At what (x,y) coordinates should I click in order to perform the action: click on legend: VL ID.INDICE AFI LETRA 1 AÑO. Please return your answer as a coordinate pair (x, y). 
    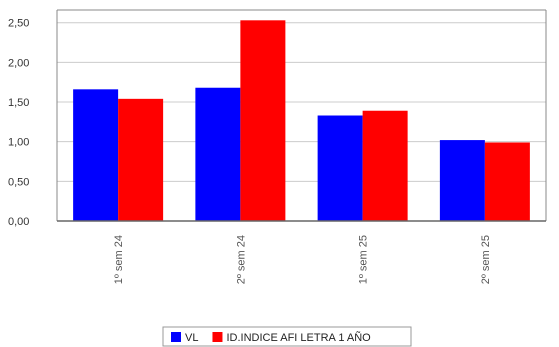
    Looking at the image, I should click on (287, 336).